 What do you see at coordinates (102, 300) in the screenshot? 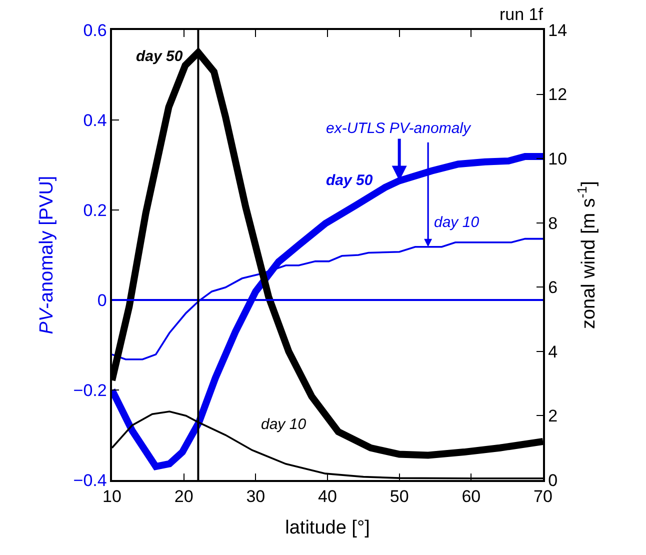
I see `y-tick-label: 0` at bounding box center [102, 300].